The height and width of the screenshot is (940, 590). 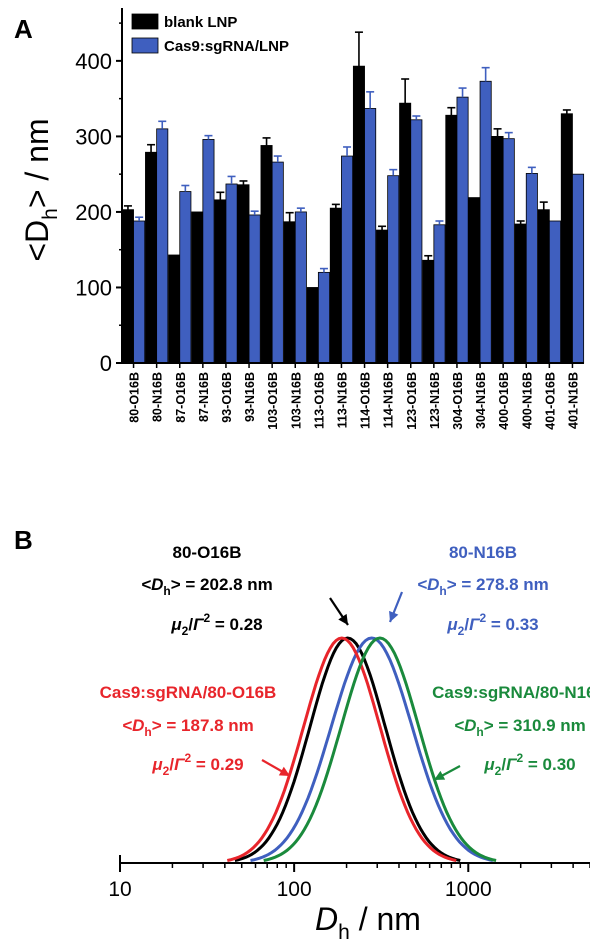 What do you see at coordinates (435, 400) in the screenshot?
I see `x-tick-label: 123-N16B` at bounding box center [435, 400].